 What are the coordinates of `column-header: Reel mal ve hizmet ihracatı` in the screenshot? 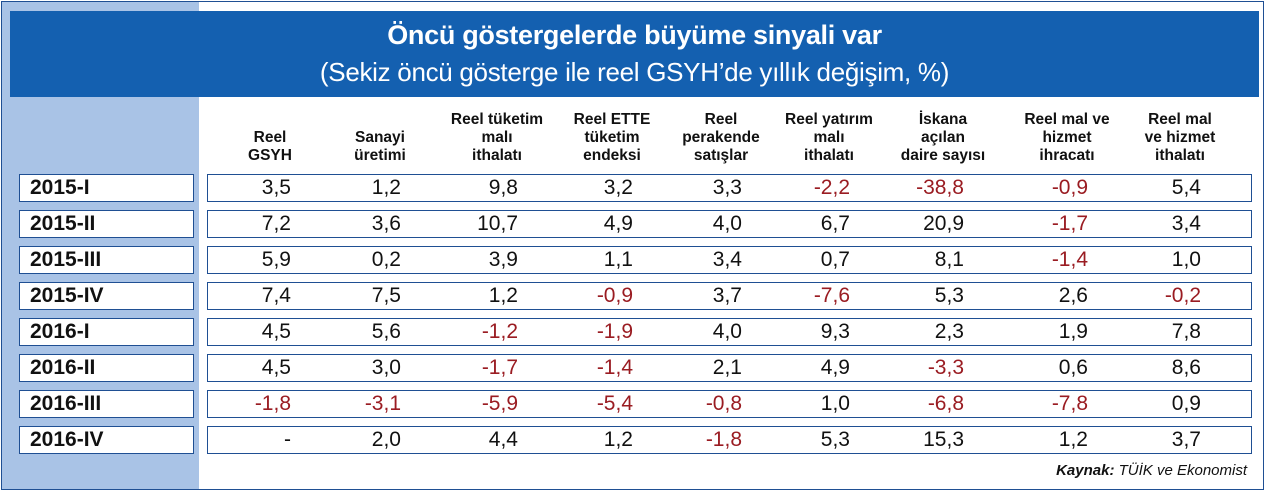 It's located at (1067, 134).